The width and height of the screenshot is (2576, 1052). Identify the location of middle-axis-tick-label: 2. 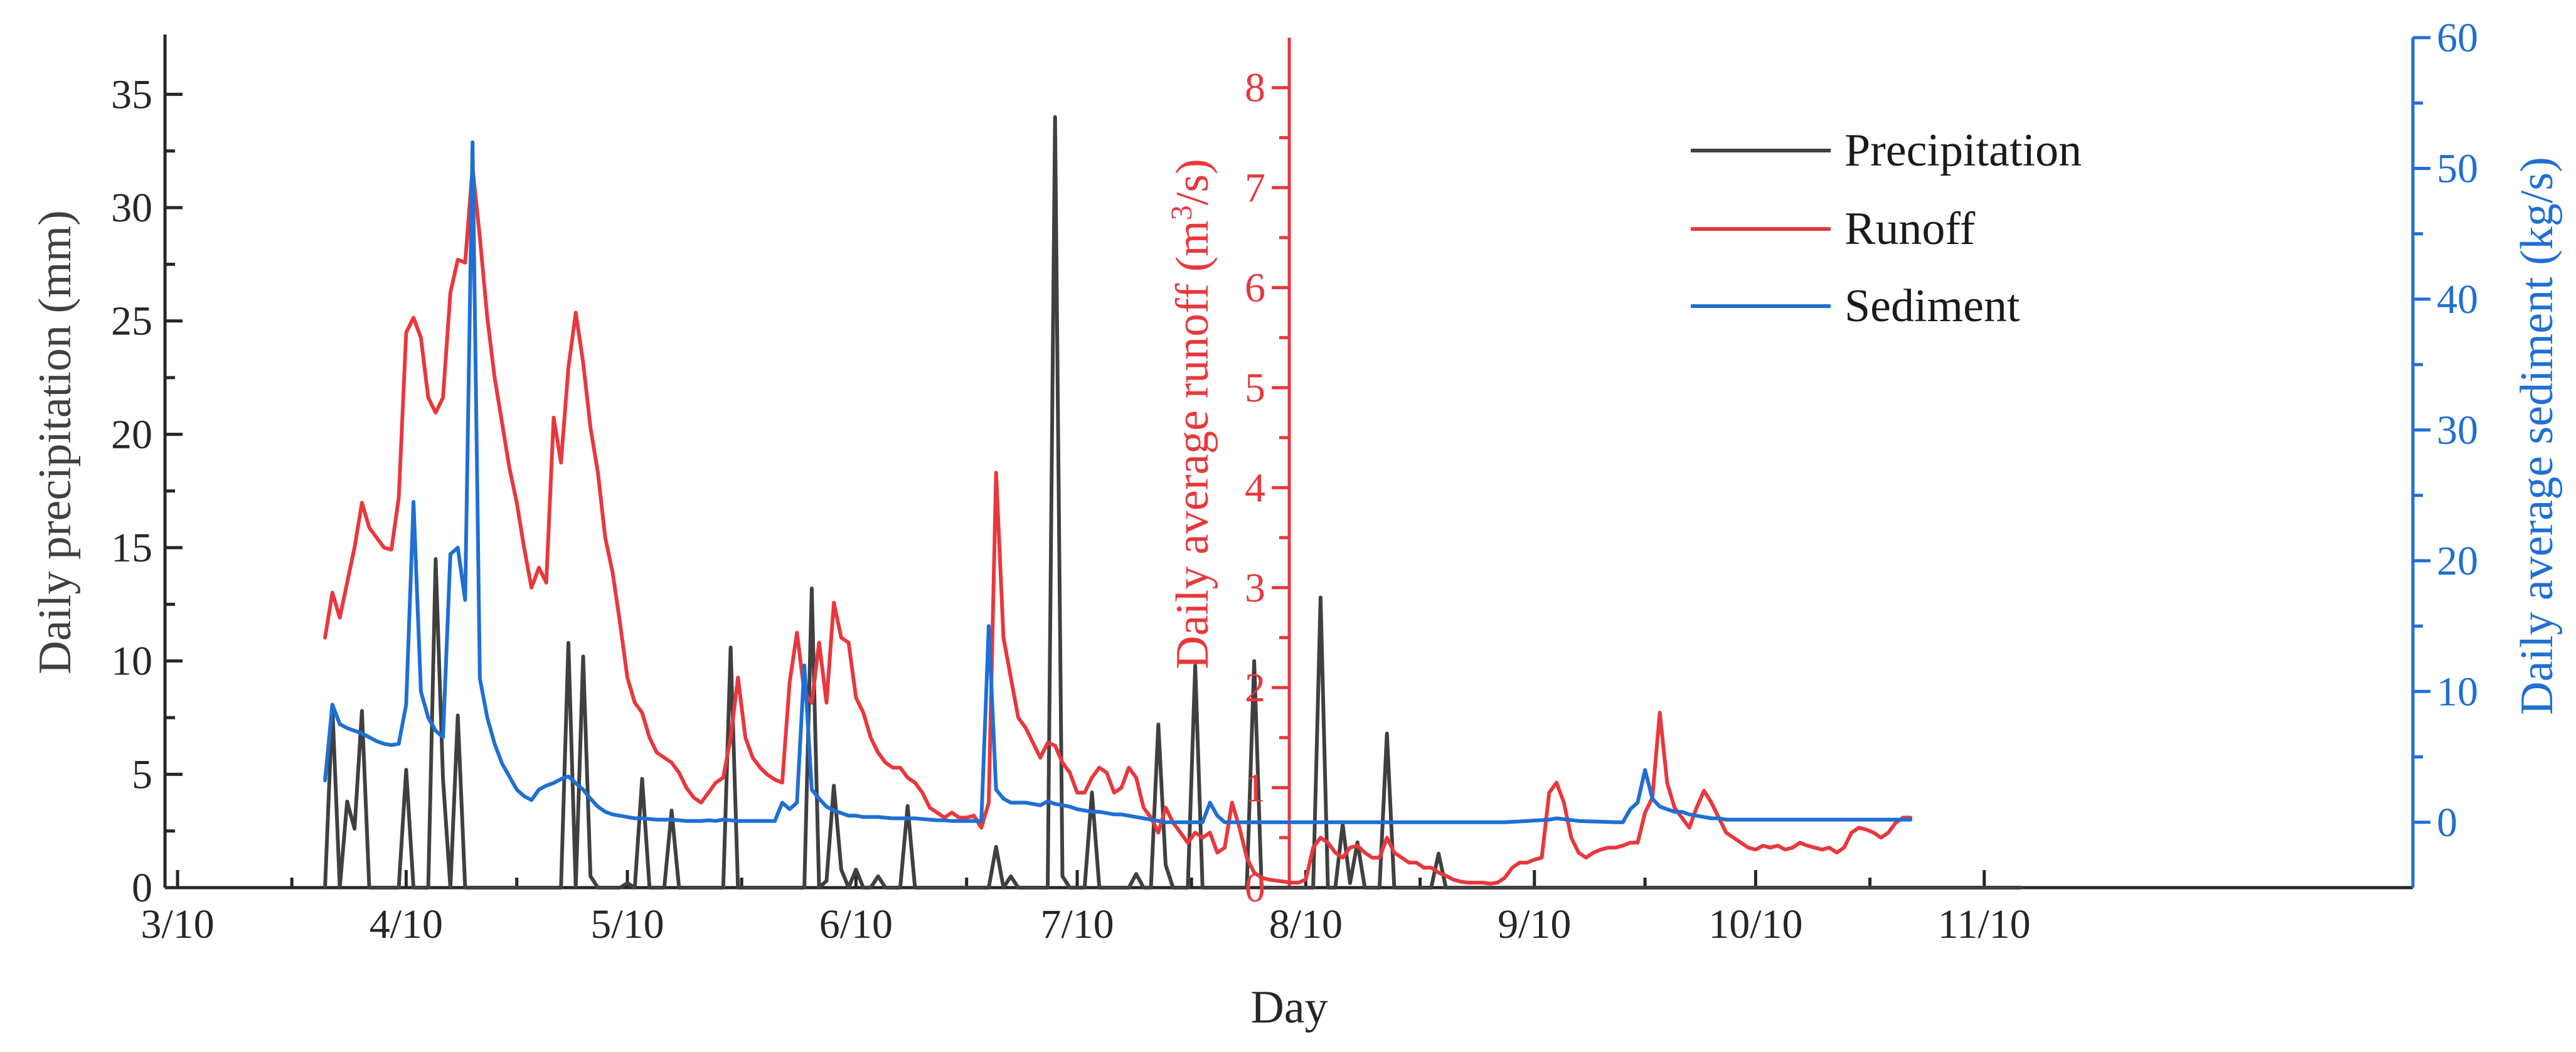
(1255, 688).